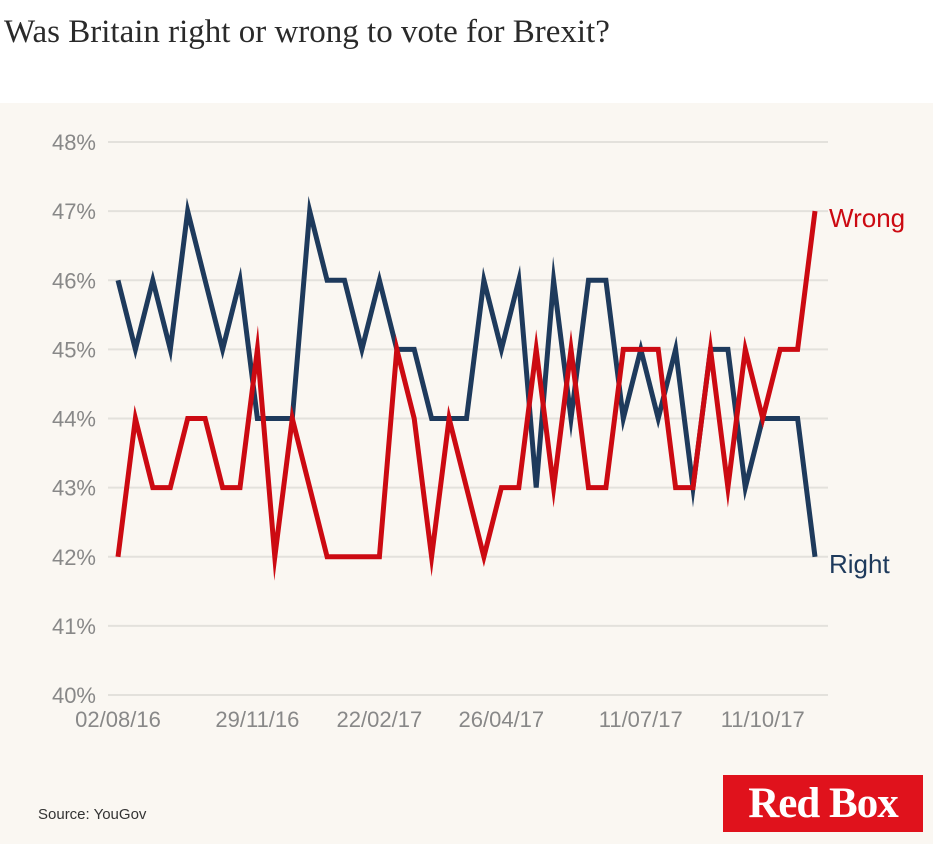 This screenshot has width=933, height=844. Describe the element at coordinates (763, 719) in the screenshot. I see `x-tick-label: 11/10/17` at that location.